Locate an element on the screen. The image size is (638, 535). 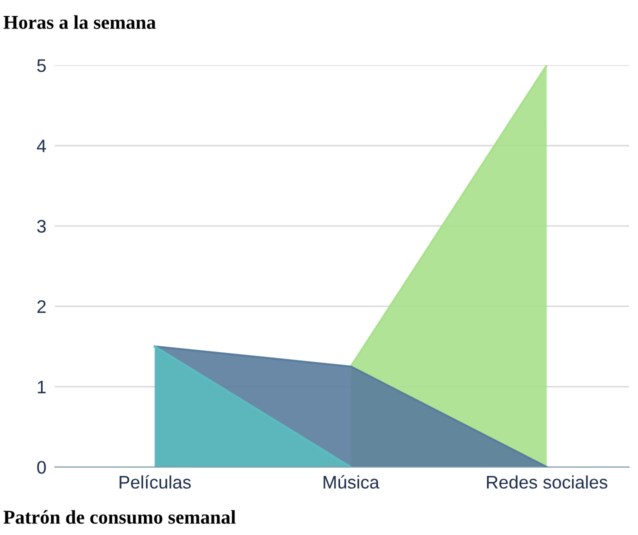
x-axis-title: Patrón de consumo semanal is located at coordinates (120, 517).